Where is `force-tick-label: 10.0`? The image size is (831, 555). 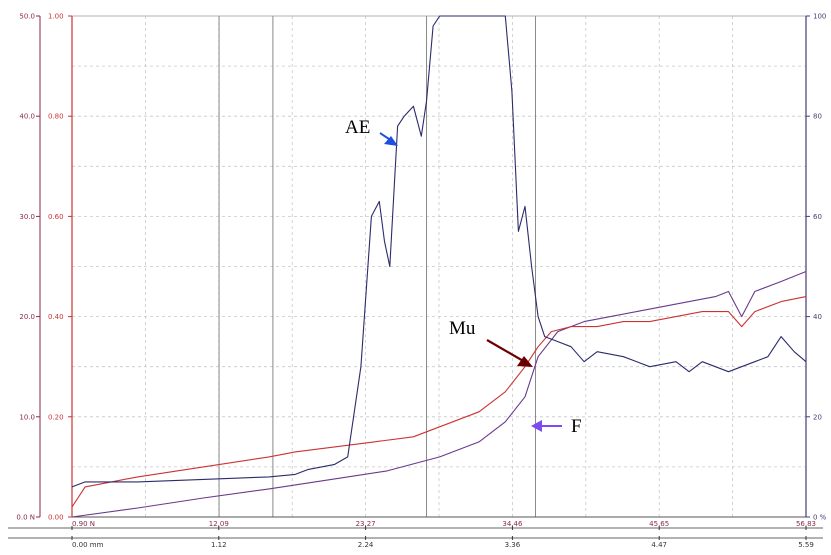 force-tick-label: 10.0 is located at coordinates (27, 417).